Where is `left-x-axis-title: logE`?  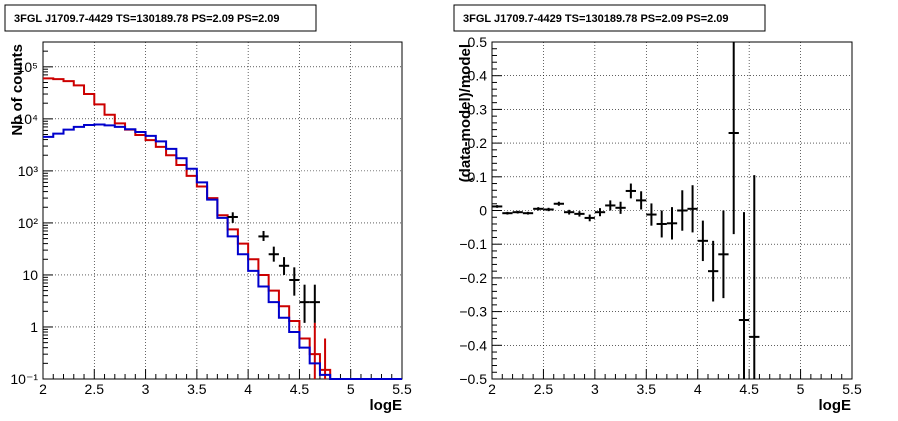 left-x-axis-title: logE is located at coordinates (386, 405).